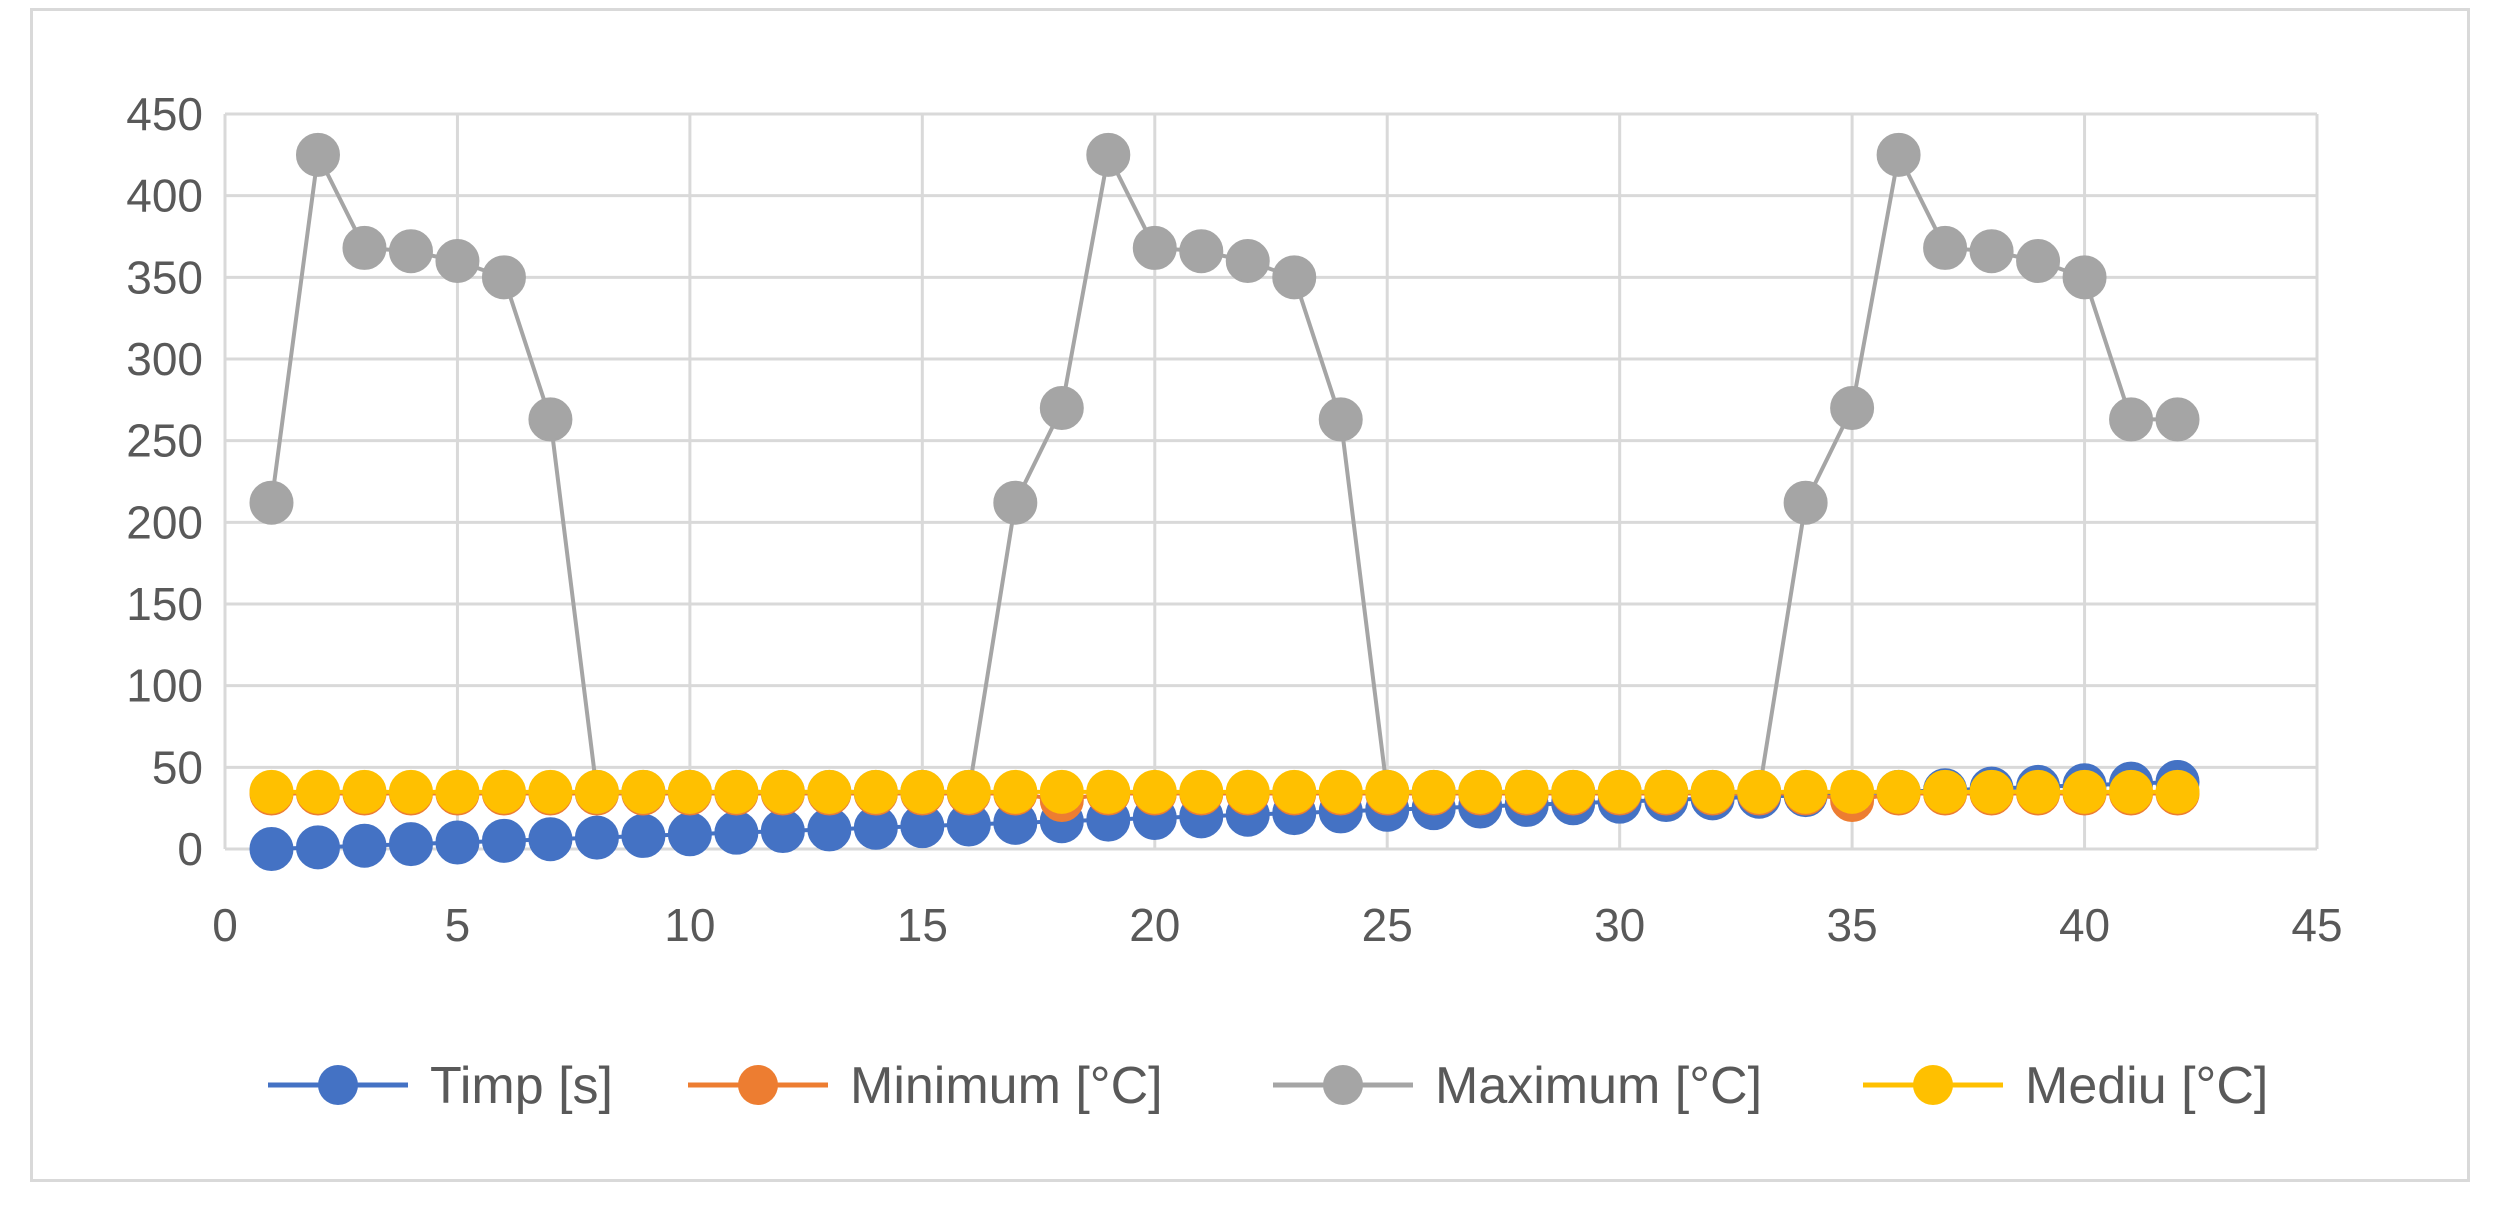 Image resolution: width=2500 pixels, height=1220 pixels. What do you see at coordinates (177, 767) in the screenshot?
I see `y-tick-label: 50` at bounding box center [177, 767].